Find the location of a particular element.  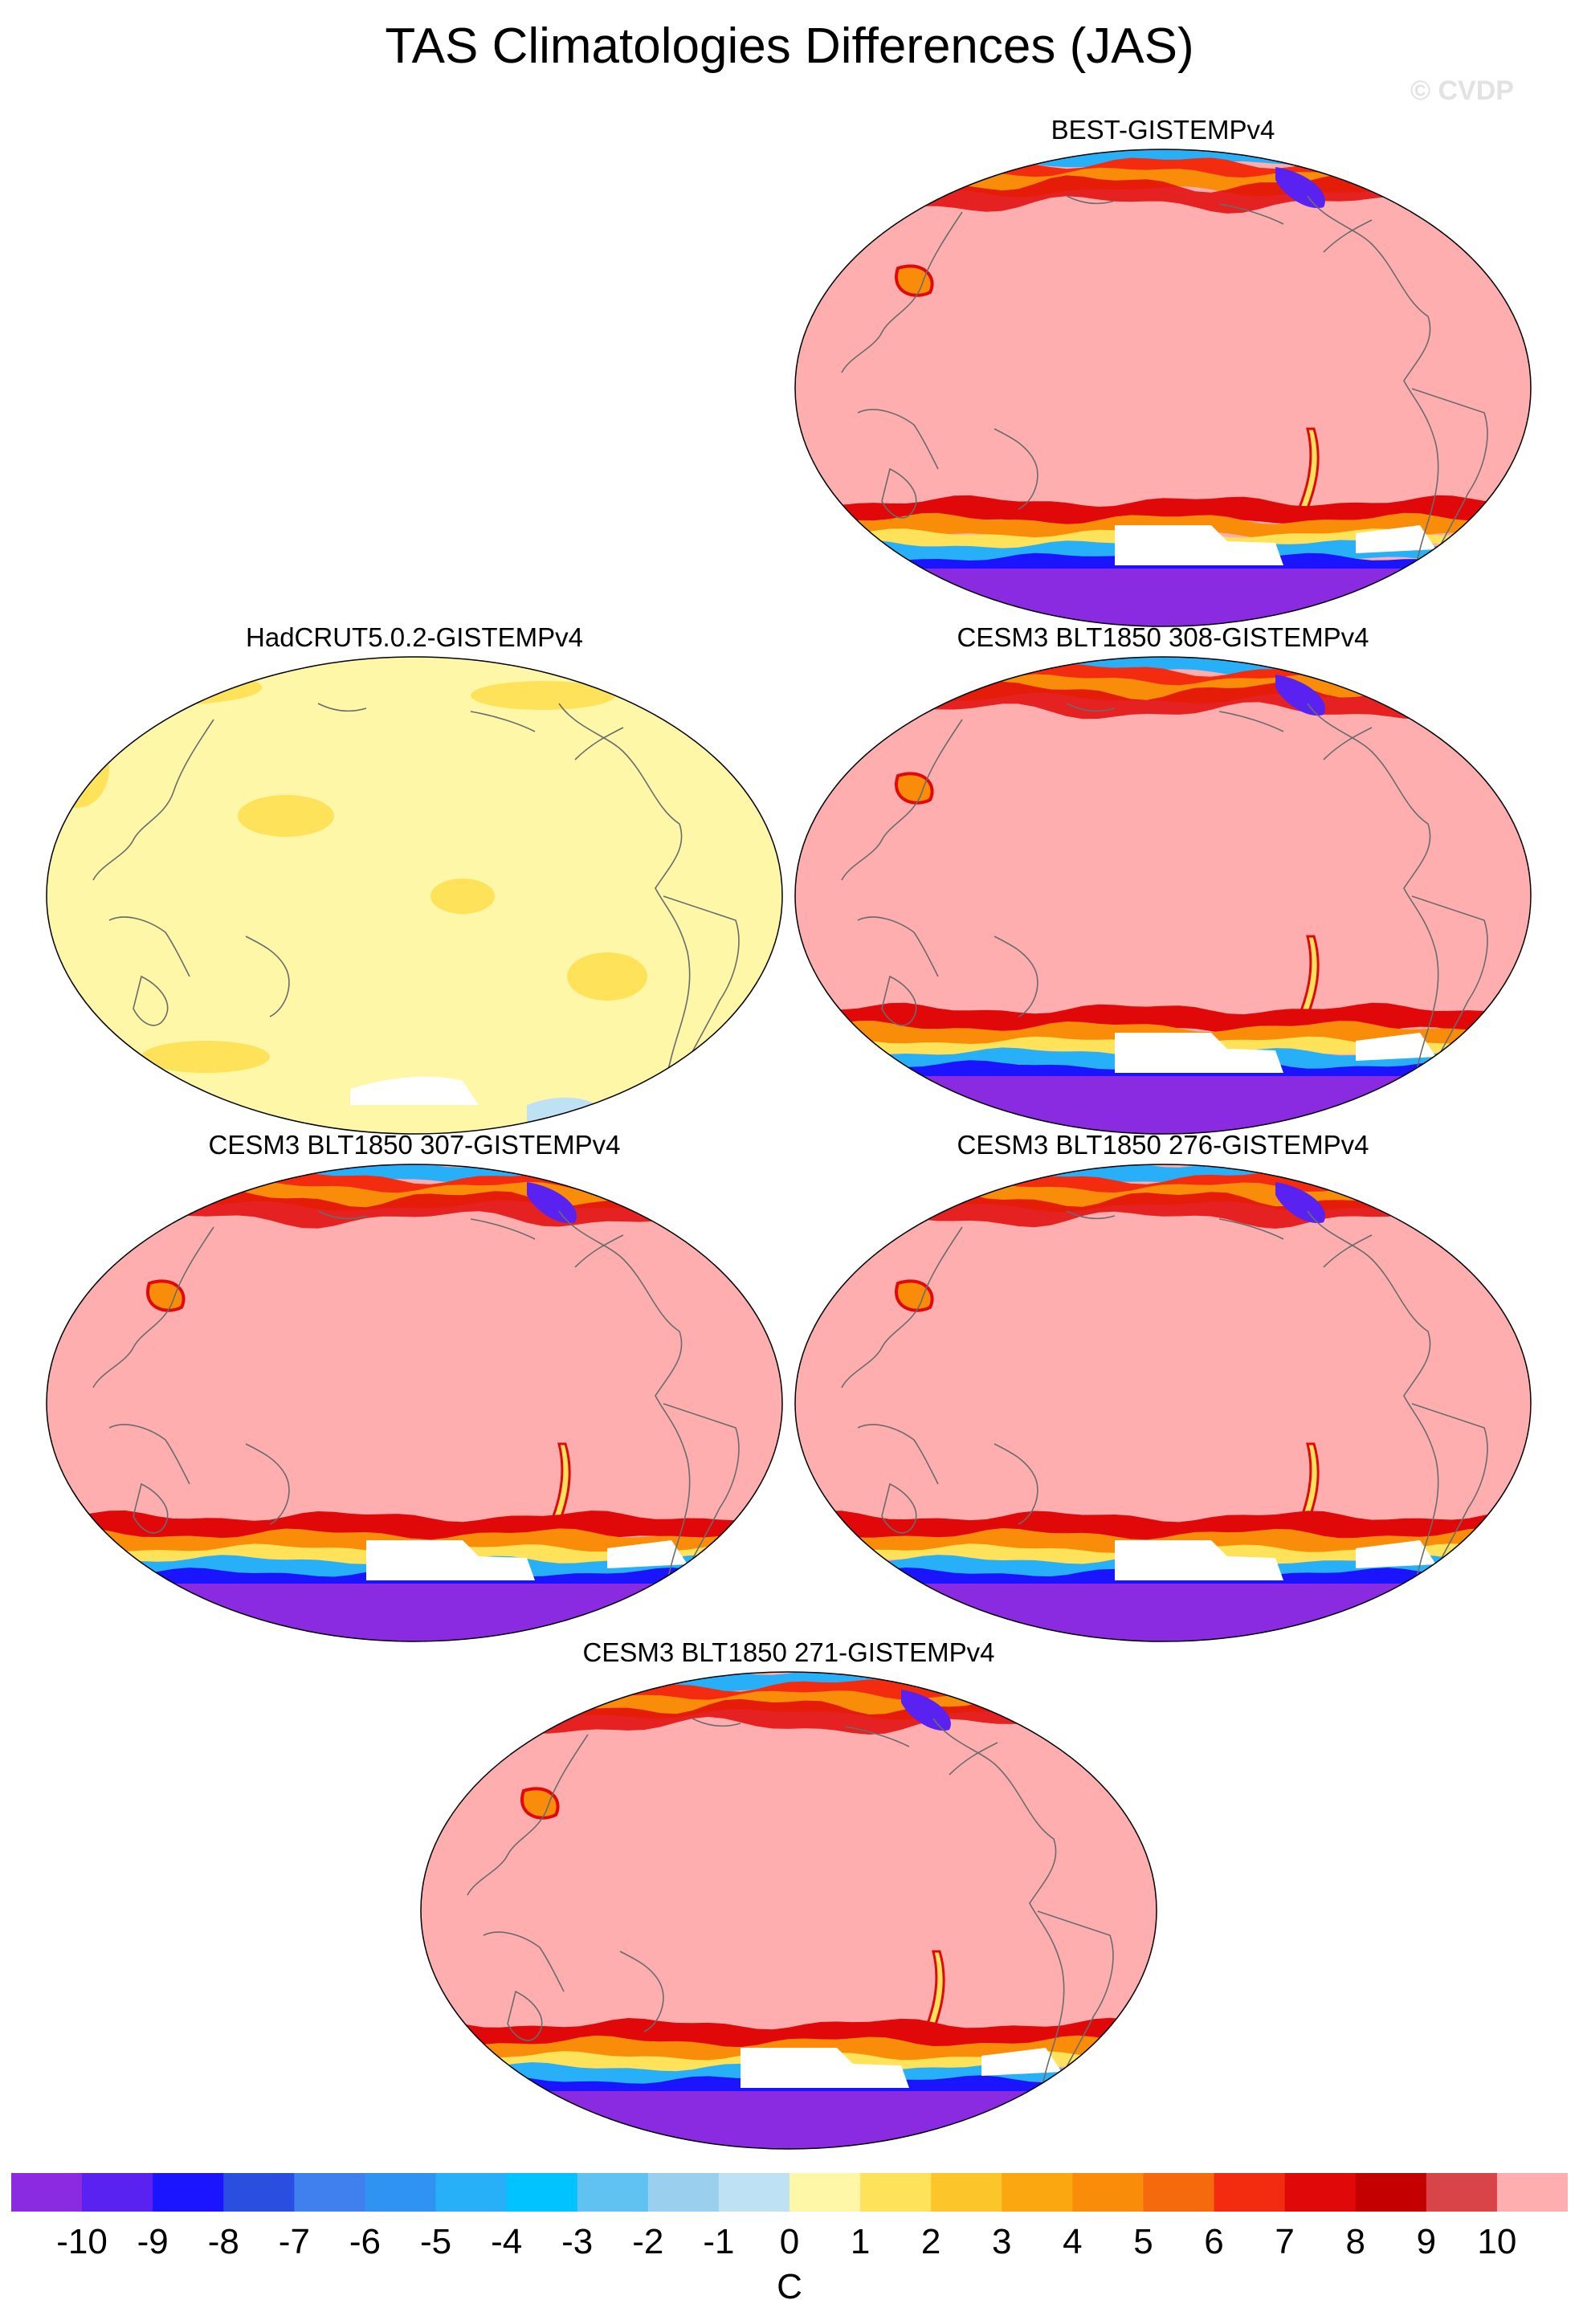

colorbar-tick-label: 3 is located at coordinates (1002, 2242).